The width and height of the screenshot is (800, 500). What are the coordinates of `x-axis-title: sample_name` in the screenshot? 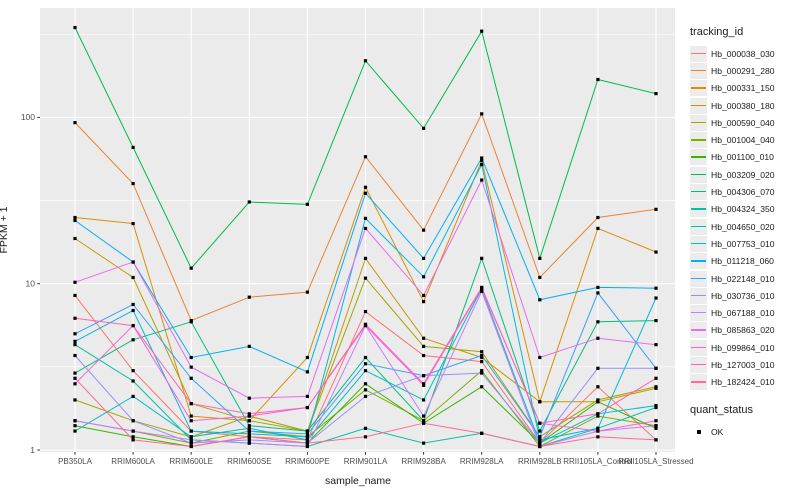 It's located at (358, 481).